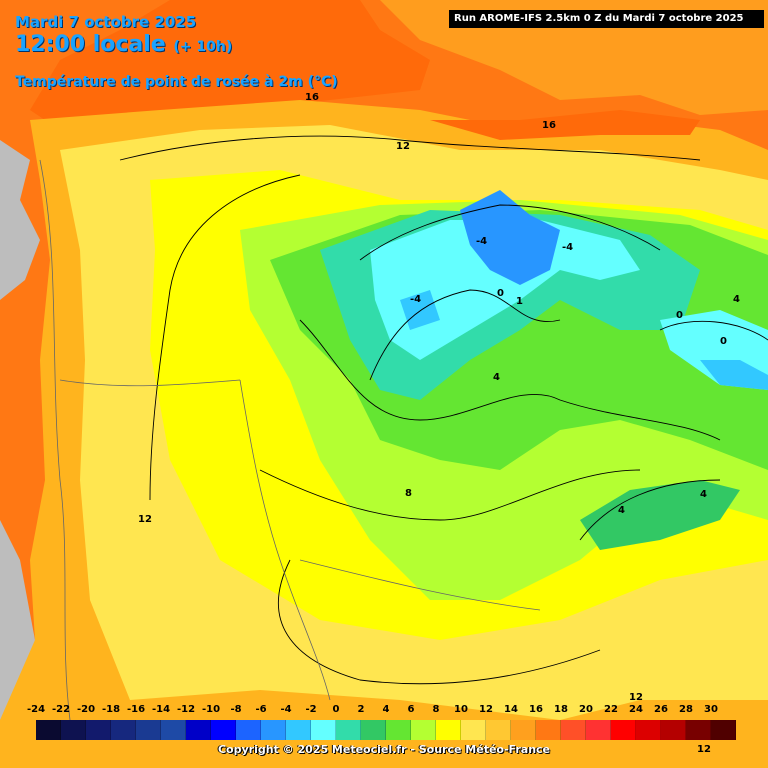  Describe the element at coordinates (261, 709) in the screenshot. I see `legend-tick-label: -6` at that location.